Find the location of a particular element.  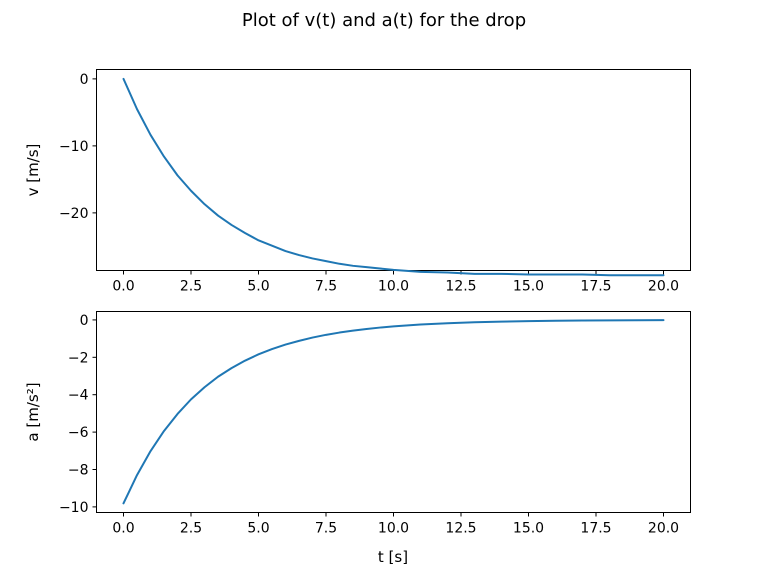

acceleration-x-tick-label: 20.0 is located at coordinates (663, 529).